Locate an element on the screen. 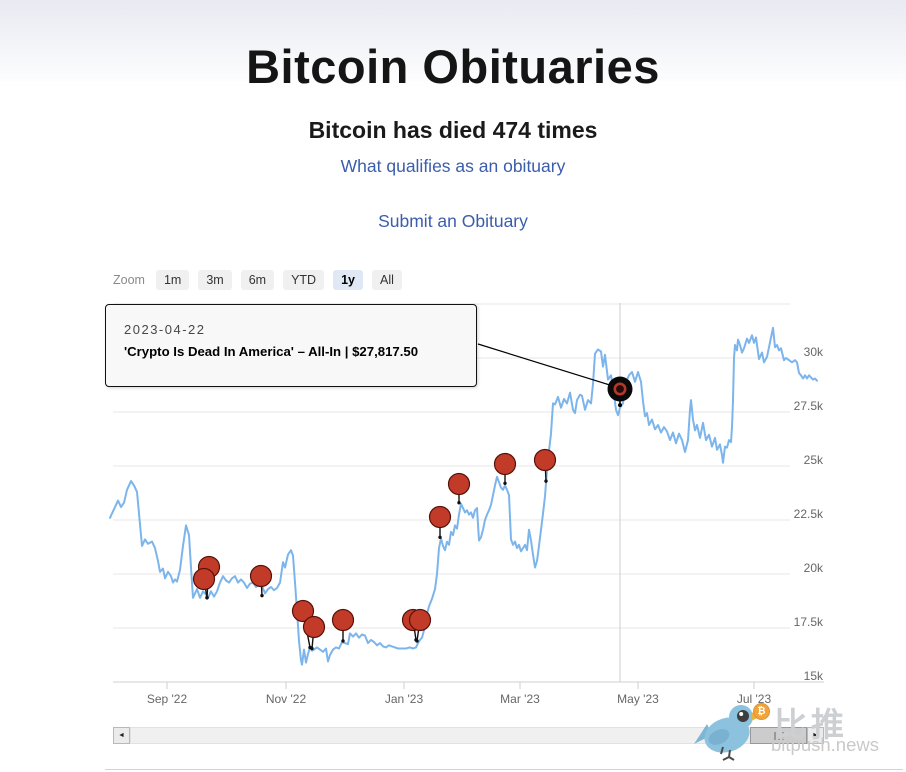  x-axis-label: May '23 is located at coordinates (638, 699).